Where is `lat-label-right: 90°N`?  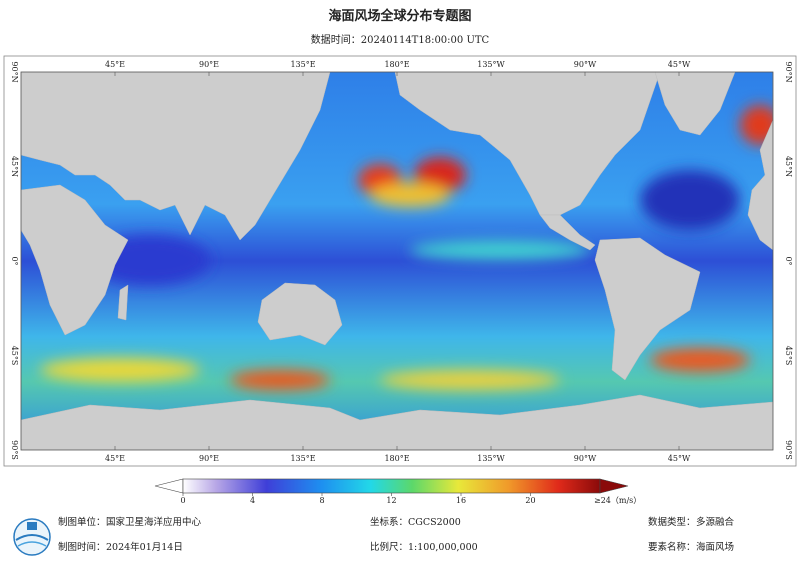
lat-label-right: 90°N is located at coordinates (788, 71).